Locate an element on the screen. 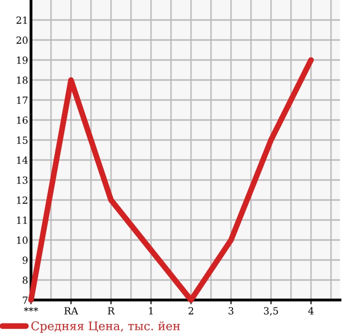 This screenshot has width=345, height=335. y-tick-label: 8 is located at coordinates (25, 280).